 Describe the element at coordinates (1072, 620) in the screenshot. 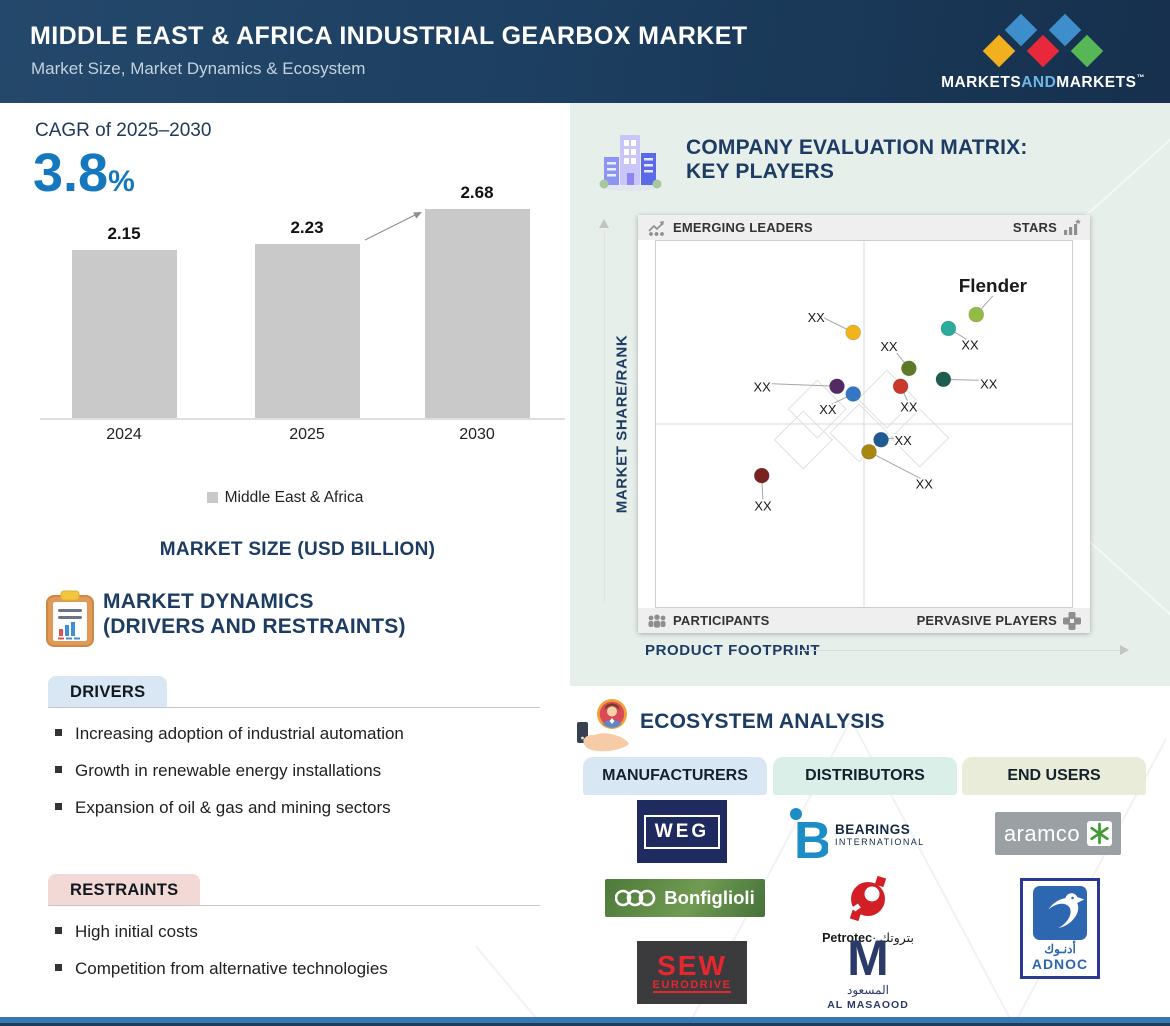

I see `puzzle-icon` at that location.